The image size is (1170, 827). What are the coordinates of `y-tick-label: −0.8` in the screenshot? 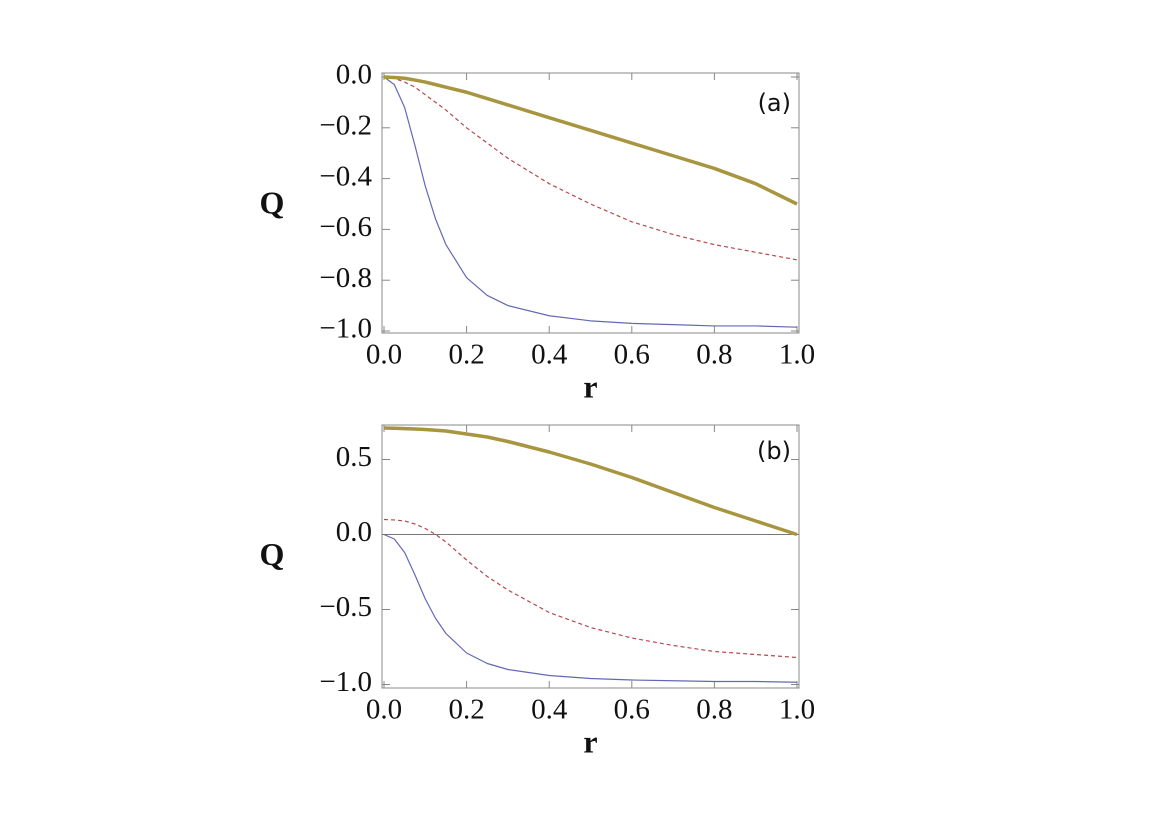 It's located at (345, 278).